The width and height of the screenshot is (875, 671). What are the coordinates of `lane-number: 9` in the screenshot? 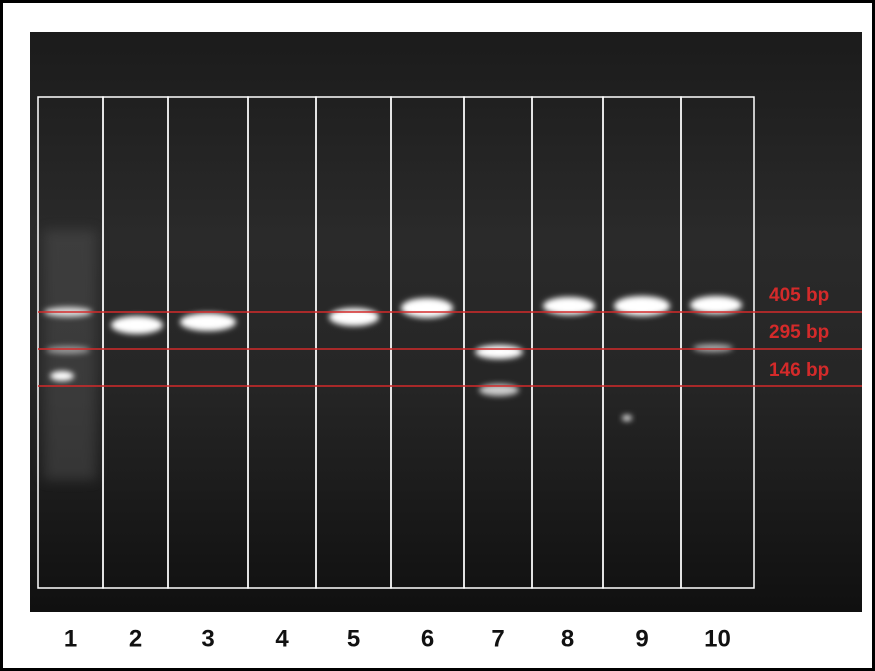 It's located at (641, 638).